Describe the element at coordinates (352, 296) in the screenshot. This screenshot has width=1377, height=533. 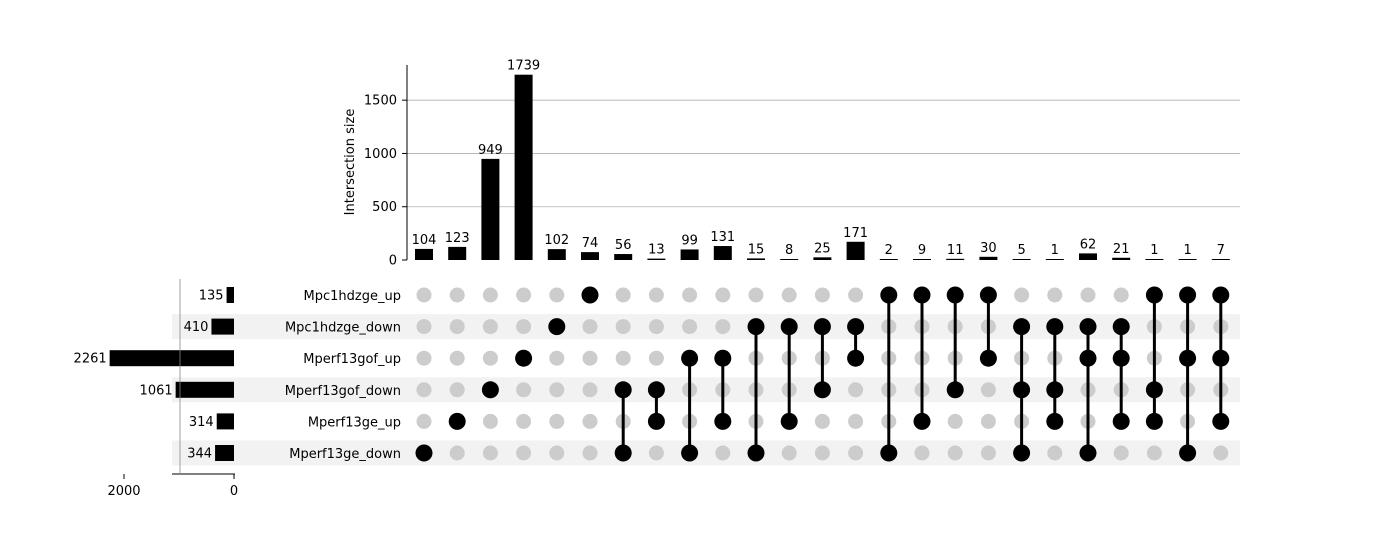
I see `set-name-label: Mpc1hdzge_up` at that location.